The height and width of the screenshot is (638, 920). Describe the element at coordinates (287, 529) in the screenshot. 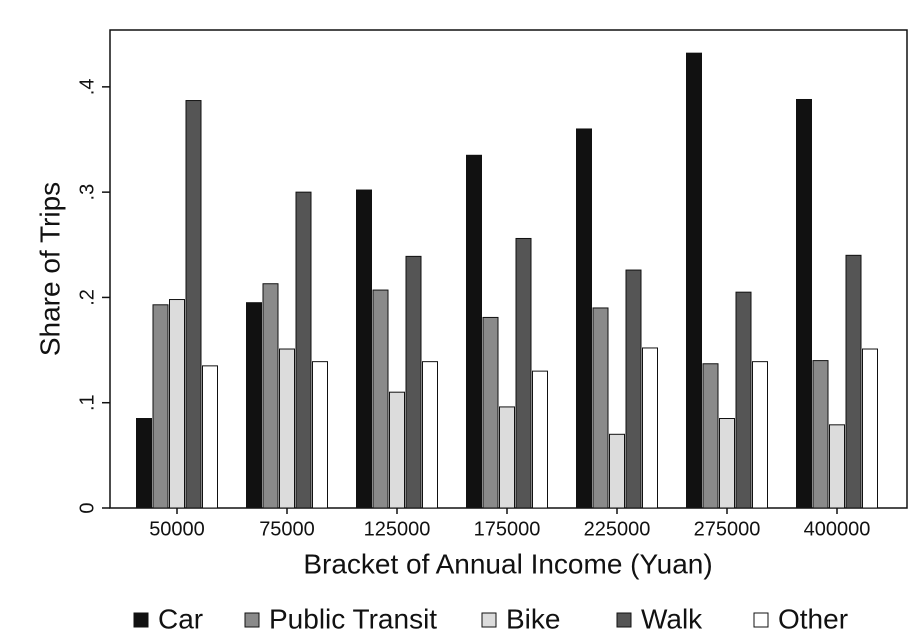

I see `x-tick-label: 75000` at that location.